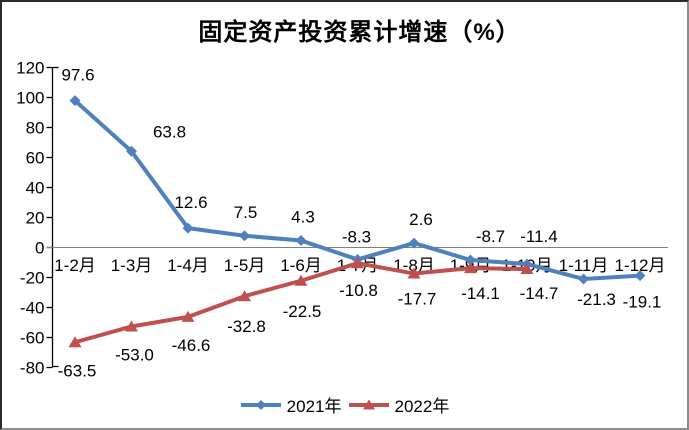 Image resolution: width=689 pixels, height=430 pixels. Describe the element at coordinates (356, 236) in the screenshot. I see `data-label: -8.3` at that location.